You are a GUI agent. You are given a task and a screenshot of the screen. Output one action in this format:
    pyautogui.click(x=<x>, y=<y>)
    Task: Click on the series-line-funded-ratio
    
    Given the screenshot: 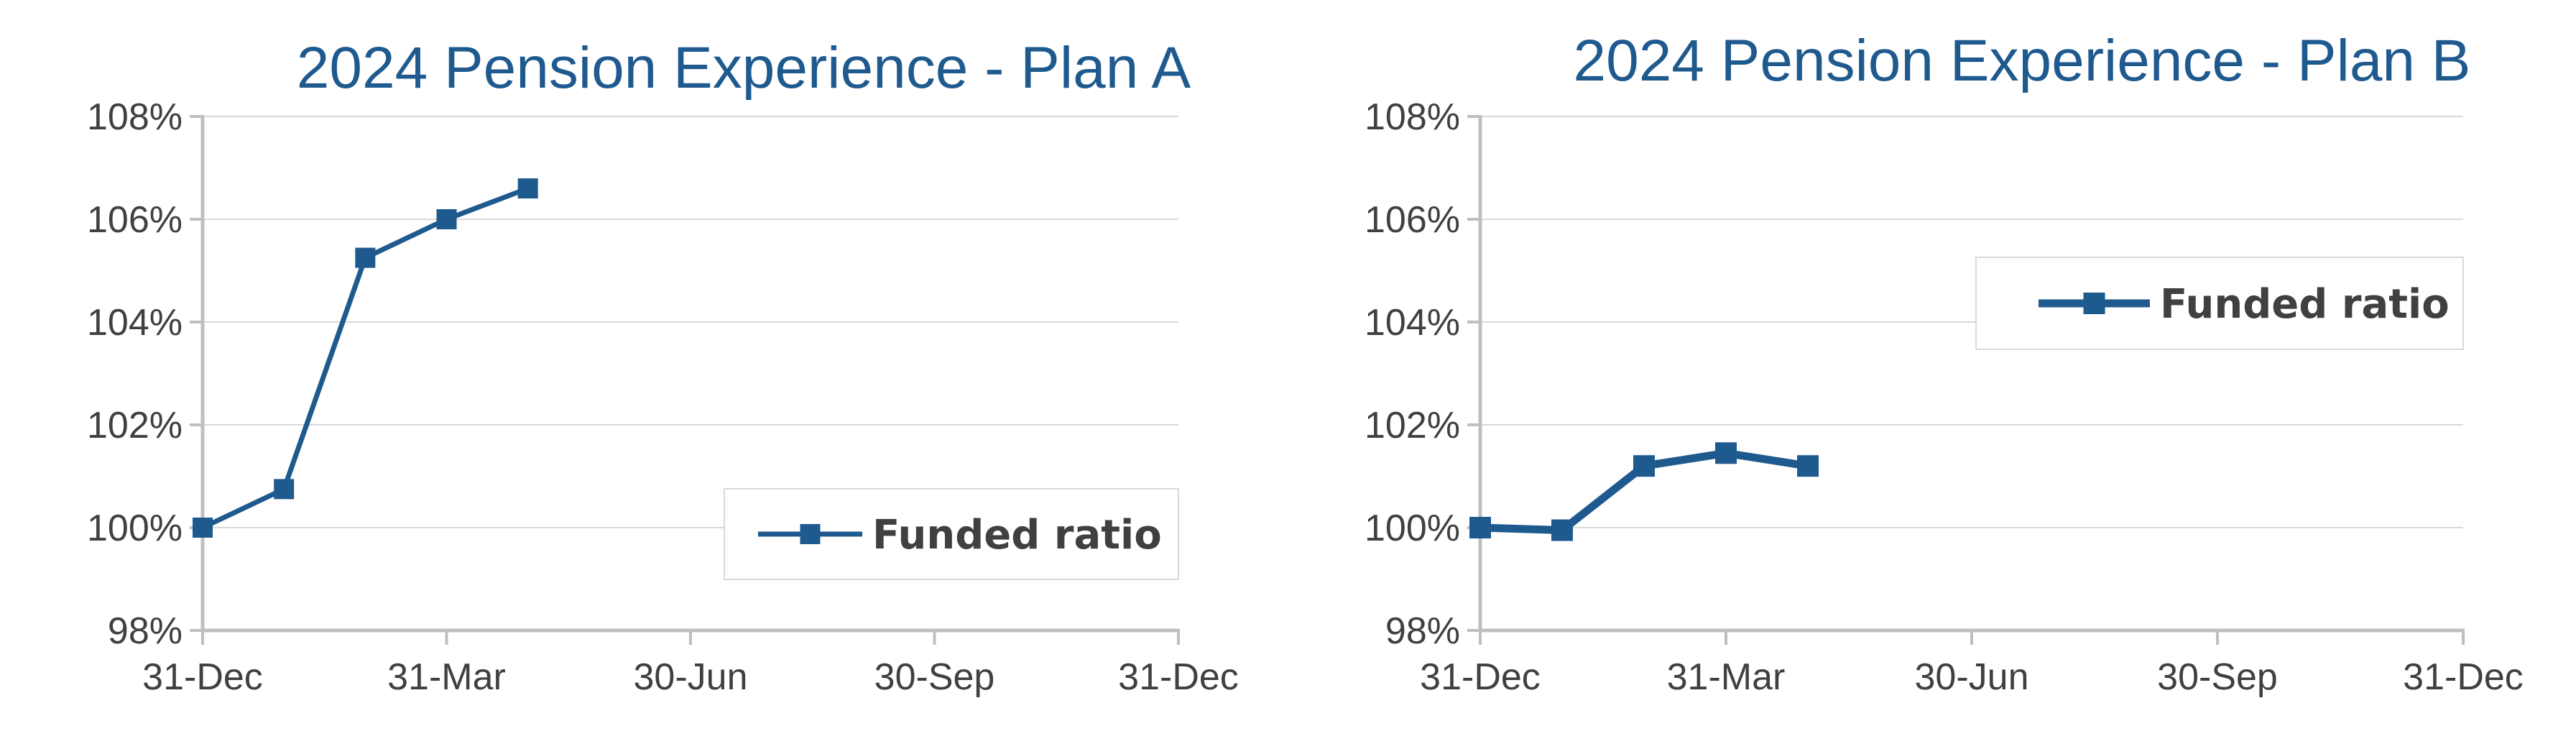 What is the action you would take?
    pyautogui.click(x=365, y=358)
    